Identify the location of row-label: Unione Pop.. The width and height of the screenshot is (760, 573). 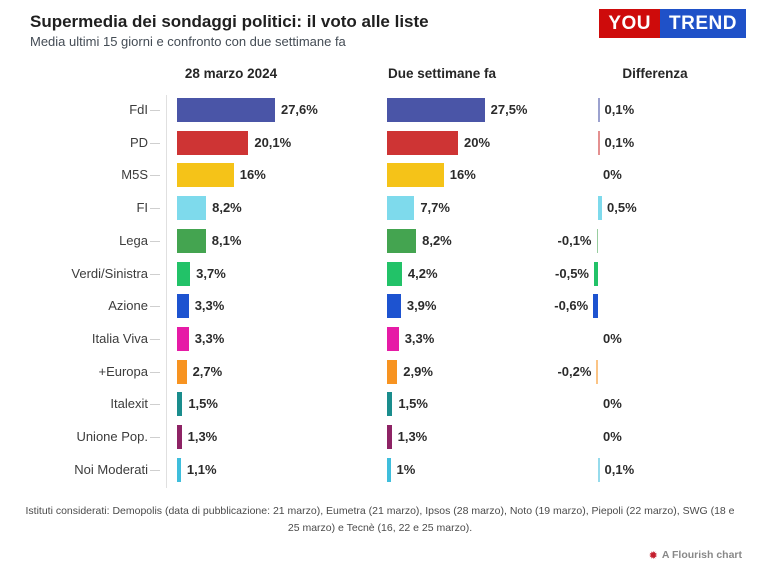
(112, 437).